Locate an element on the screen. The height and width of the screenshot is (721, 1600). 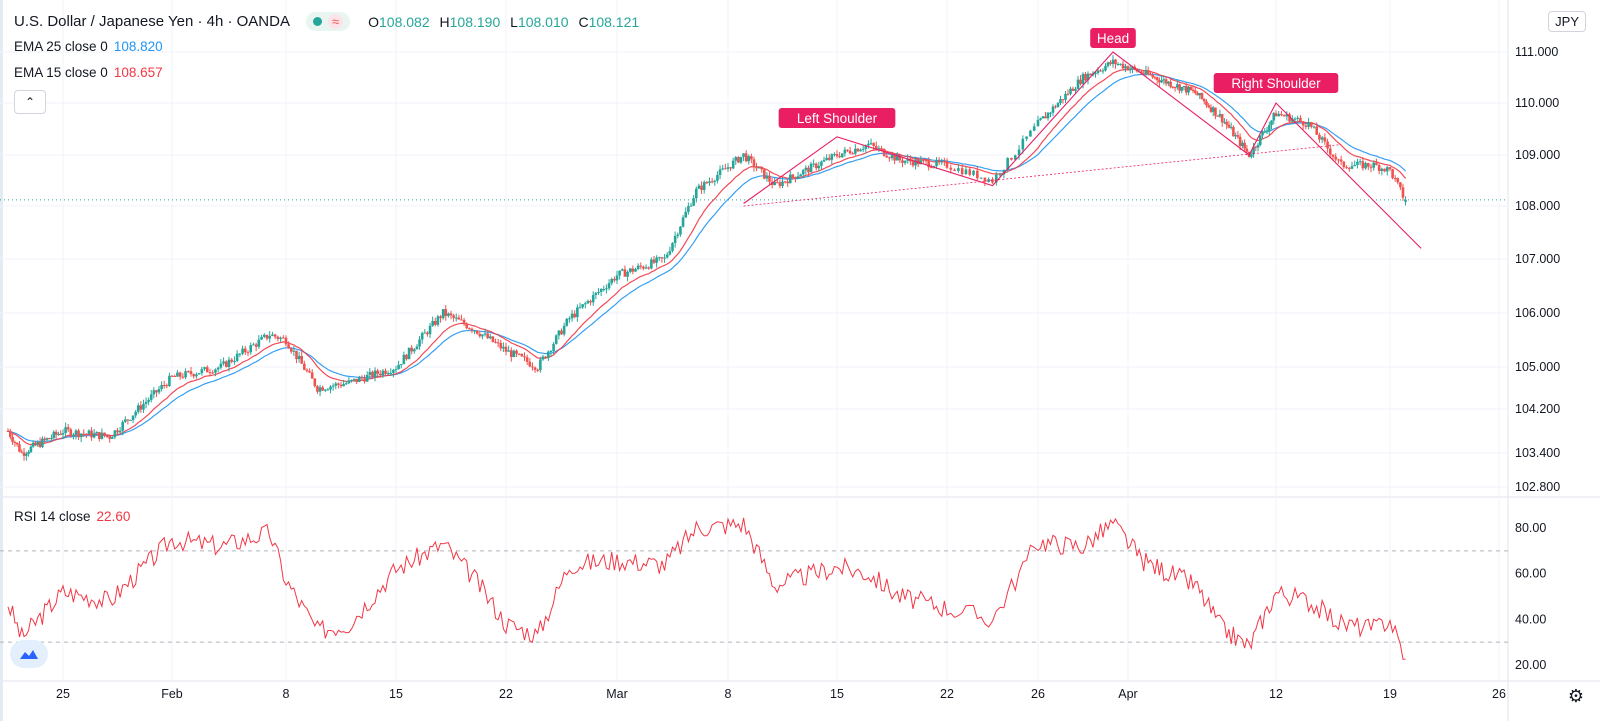
head-label-bg is located at coordinates (1113, 38).